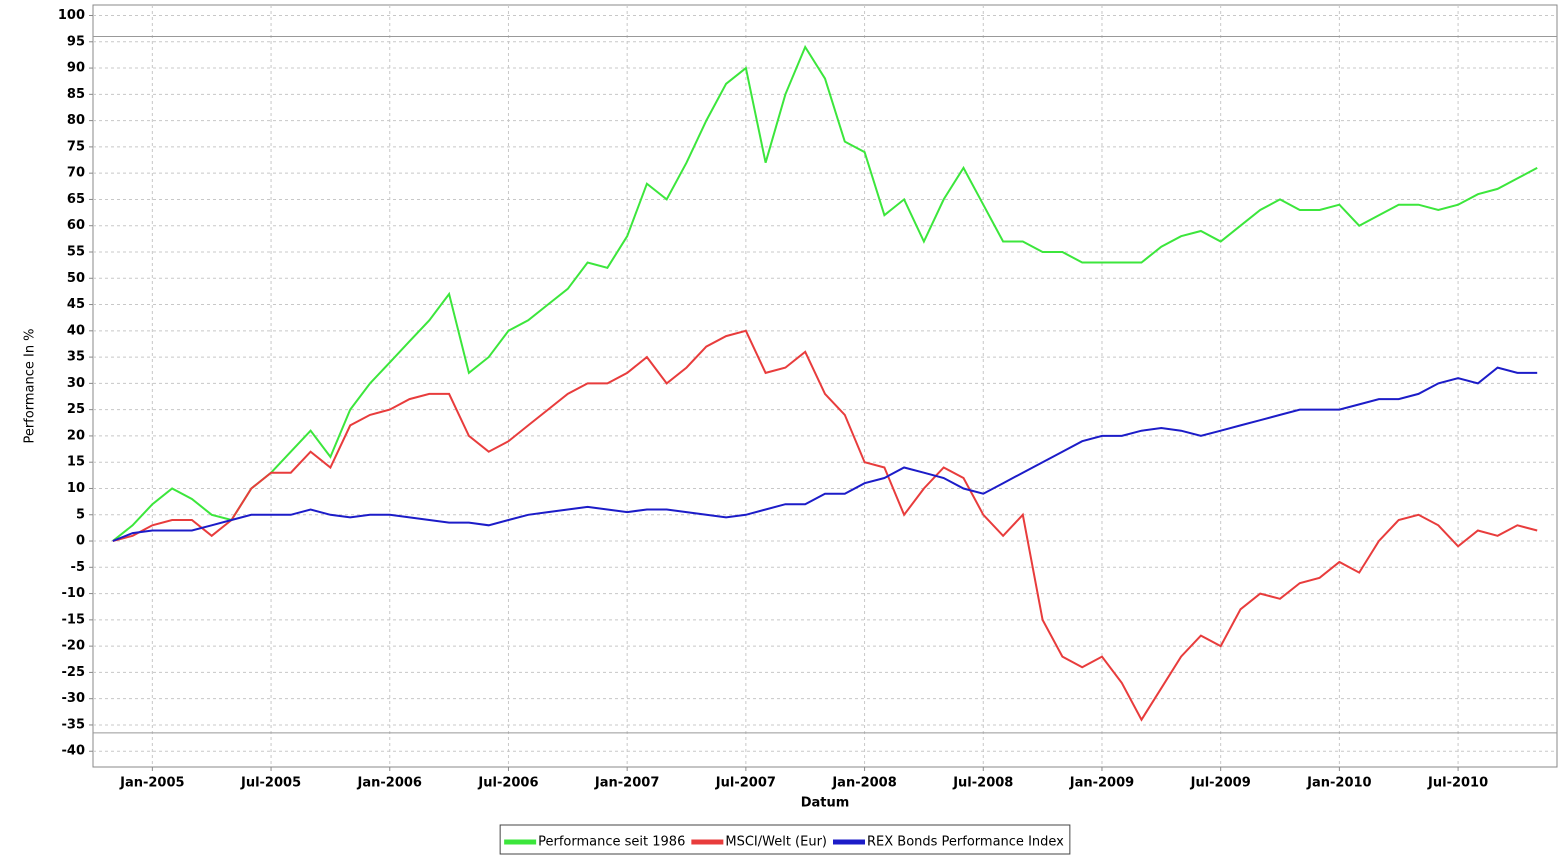 The height and width of the screenshot is (855, 1564). What do you see at coordinates (982, 783) in the screenshot?
I see `x-tick-label: Jul-2008` at bounding box center [982, 783].